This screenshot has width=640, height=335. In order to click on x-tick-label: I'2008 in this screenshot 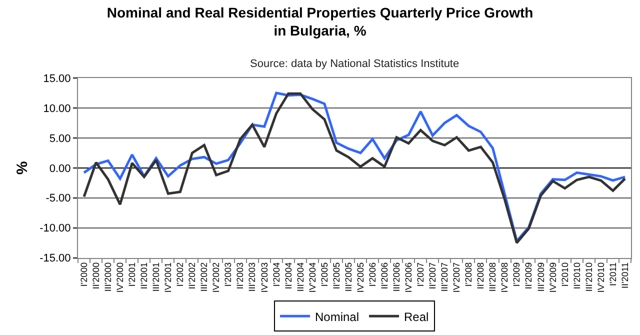, I will do `click(469, 274)`.